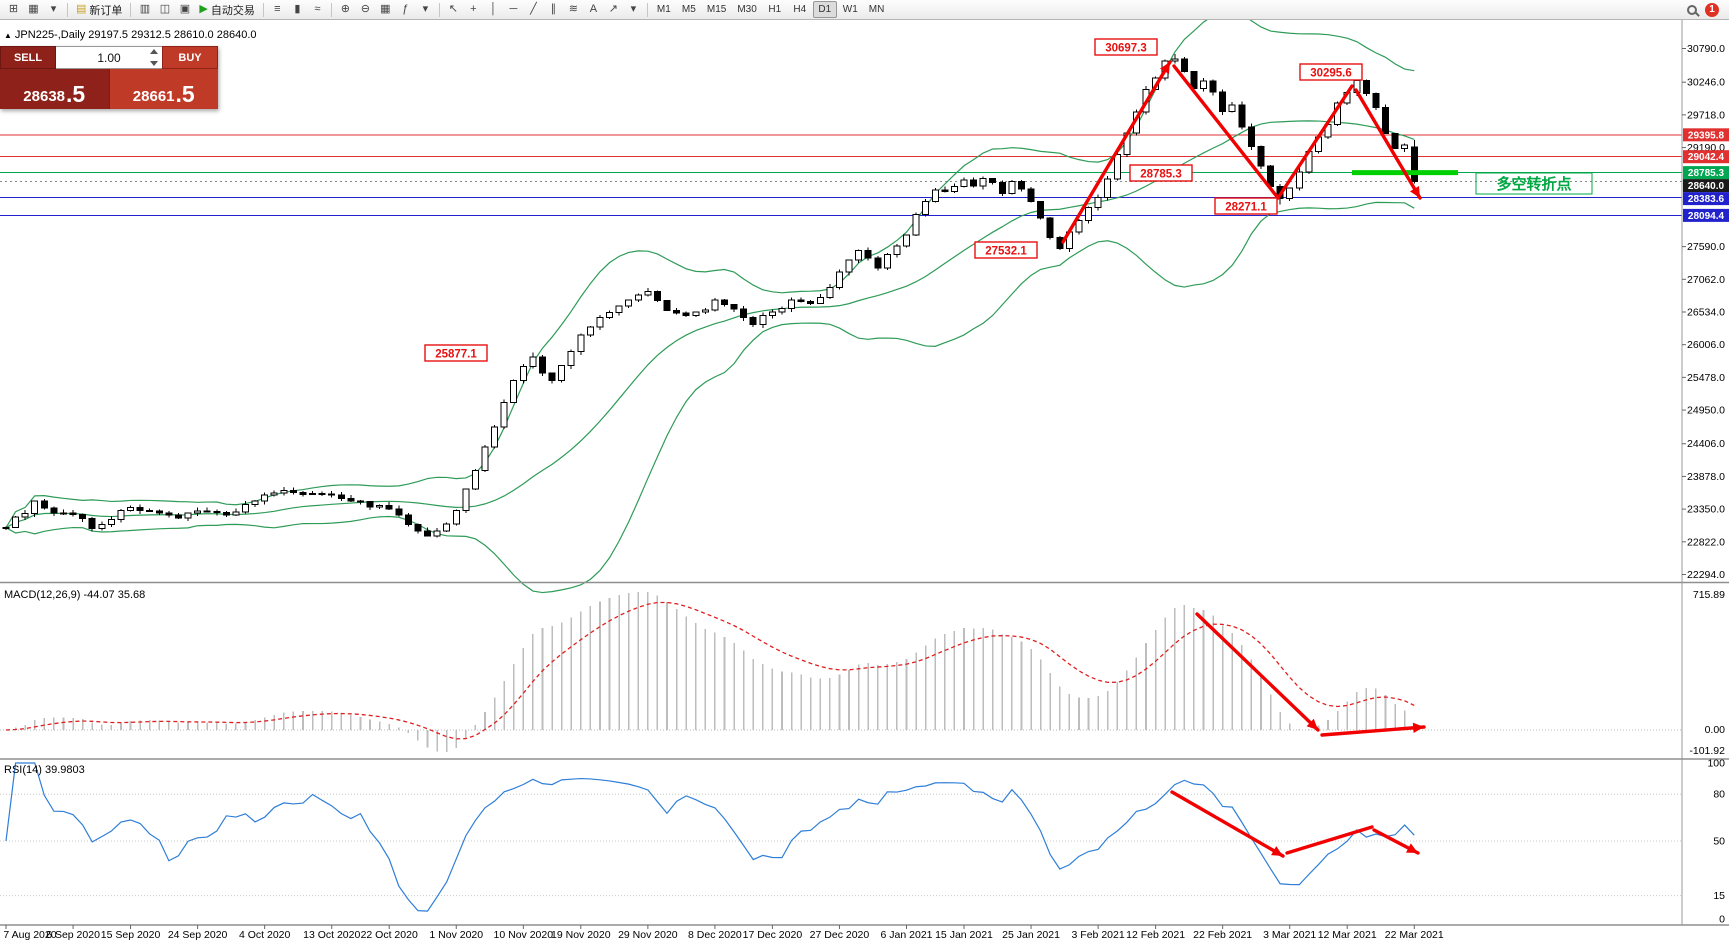  I want to click on volume-field: 1.00, so click(109, 57).